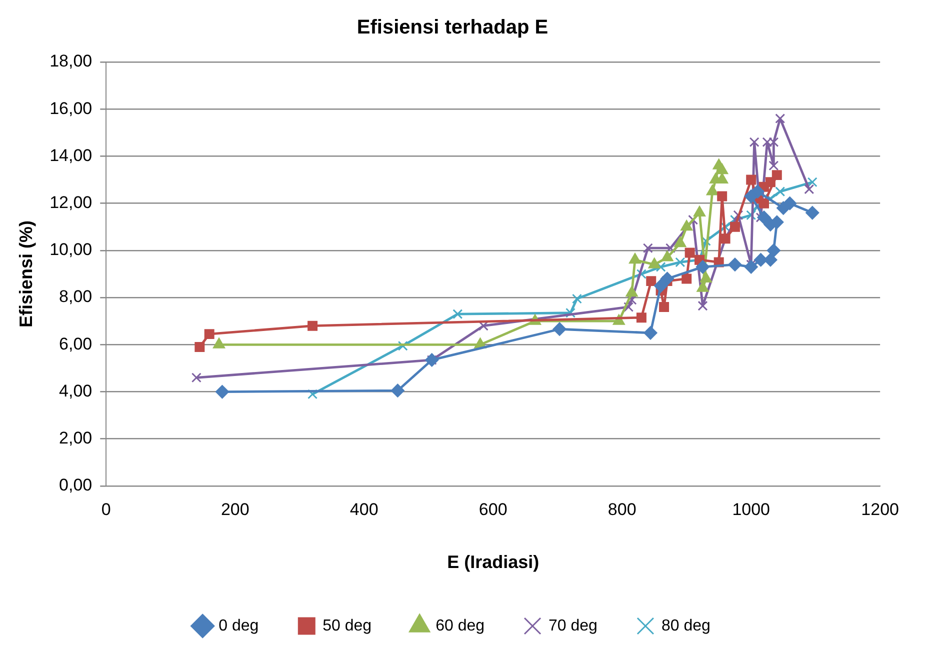 This screenshot has height=654, width=925. I want to click on legend-label: 60 deg, so click(460, 625).